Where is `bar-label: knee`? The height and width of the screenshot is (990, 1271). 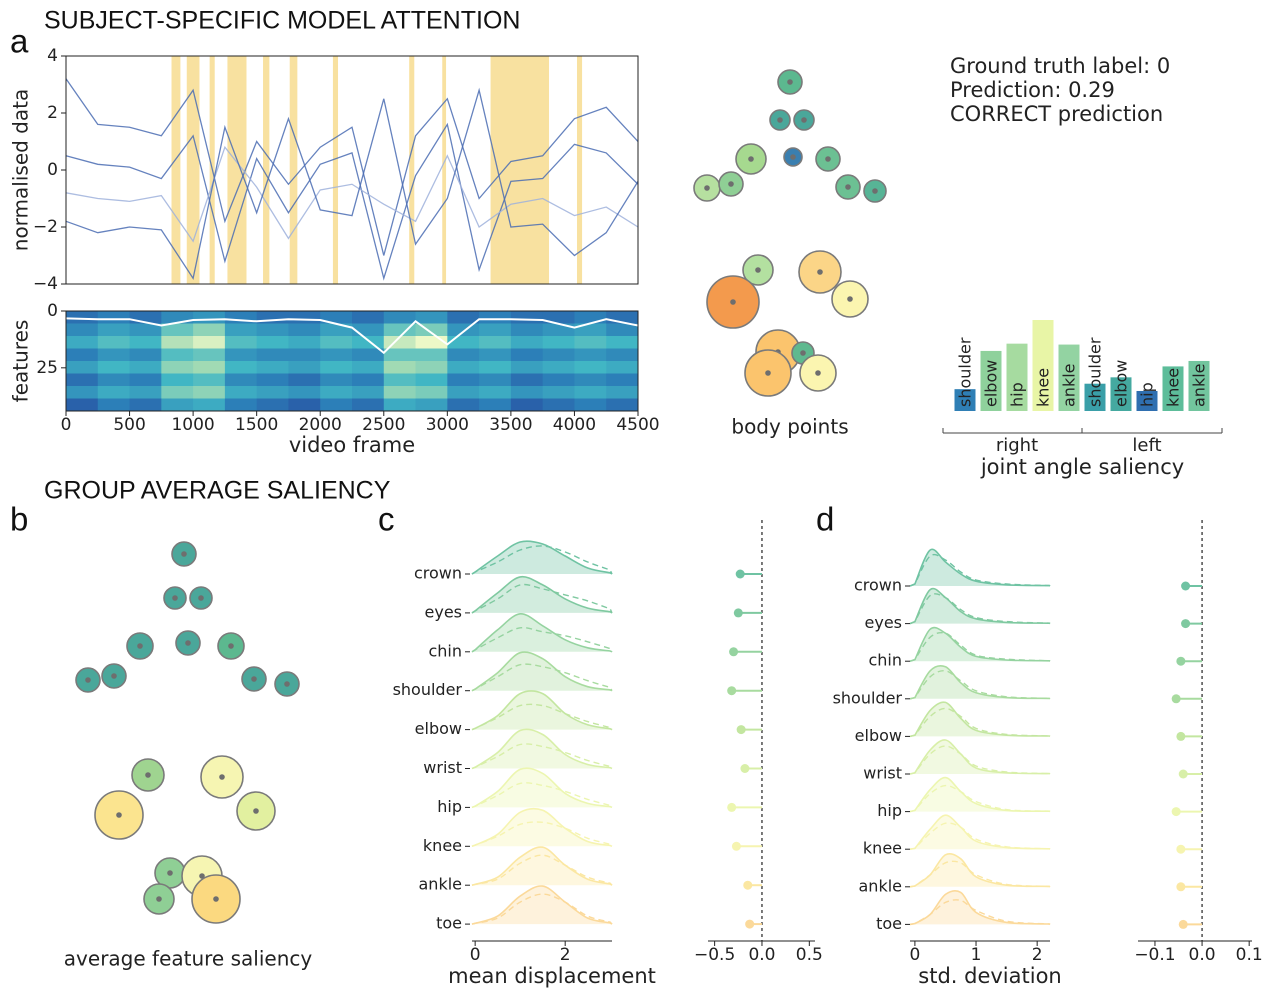
bar-label: knee is located at coordinates (1043, 387).